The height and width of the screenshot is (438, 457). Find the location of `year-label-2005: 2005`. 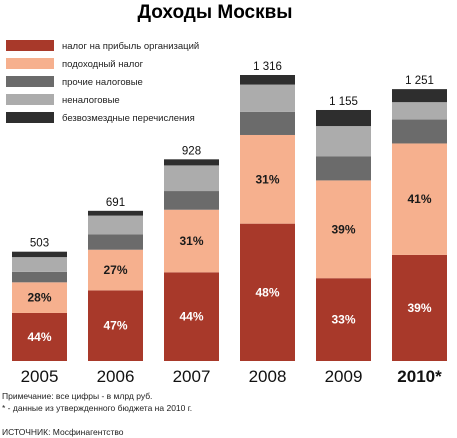

year-label-2005: 2005 is located at coordinates (40, 376).